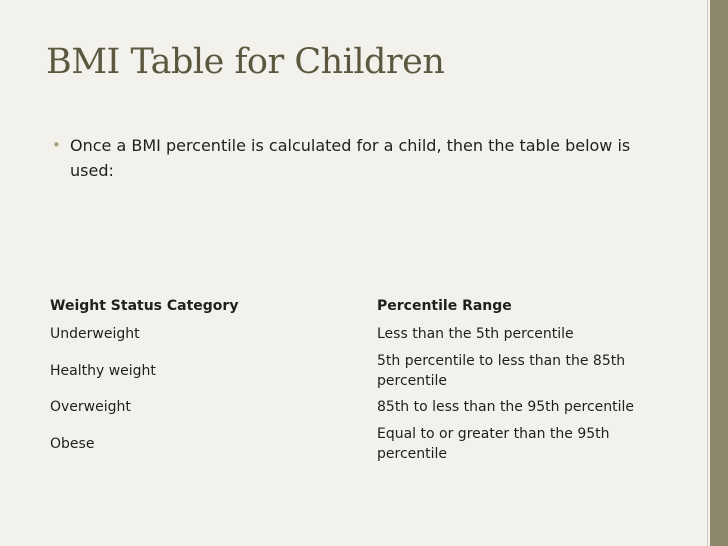 This screenshot has height=546, width=728. Describe the element at coordinates (144, 306) in the screenshot. I see `header-weight-status: Weight Status Category` at that location.